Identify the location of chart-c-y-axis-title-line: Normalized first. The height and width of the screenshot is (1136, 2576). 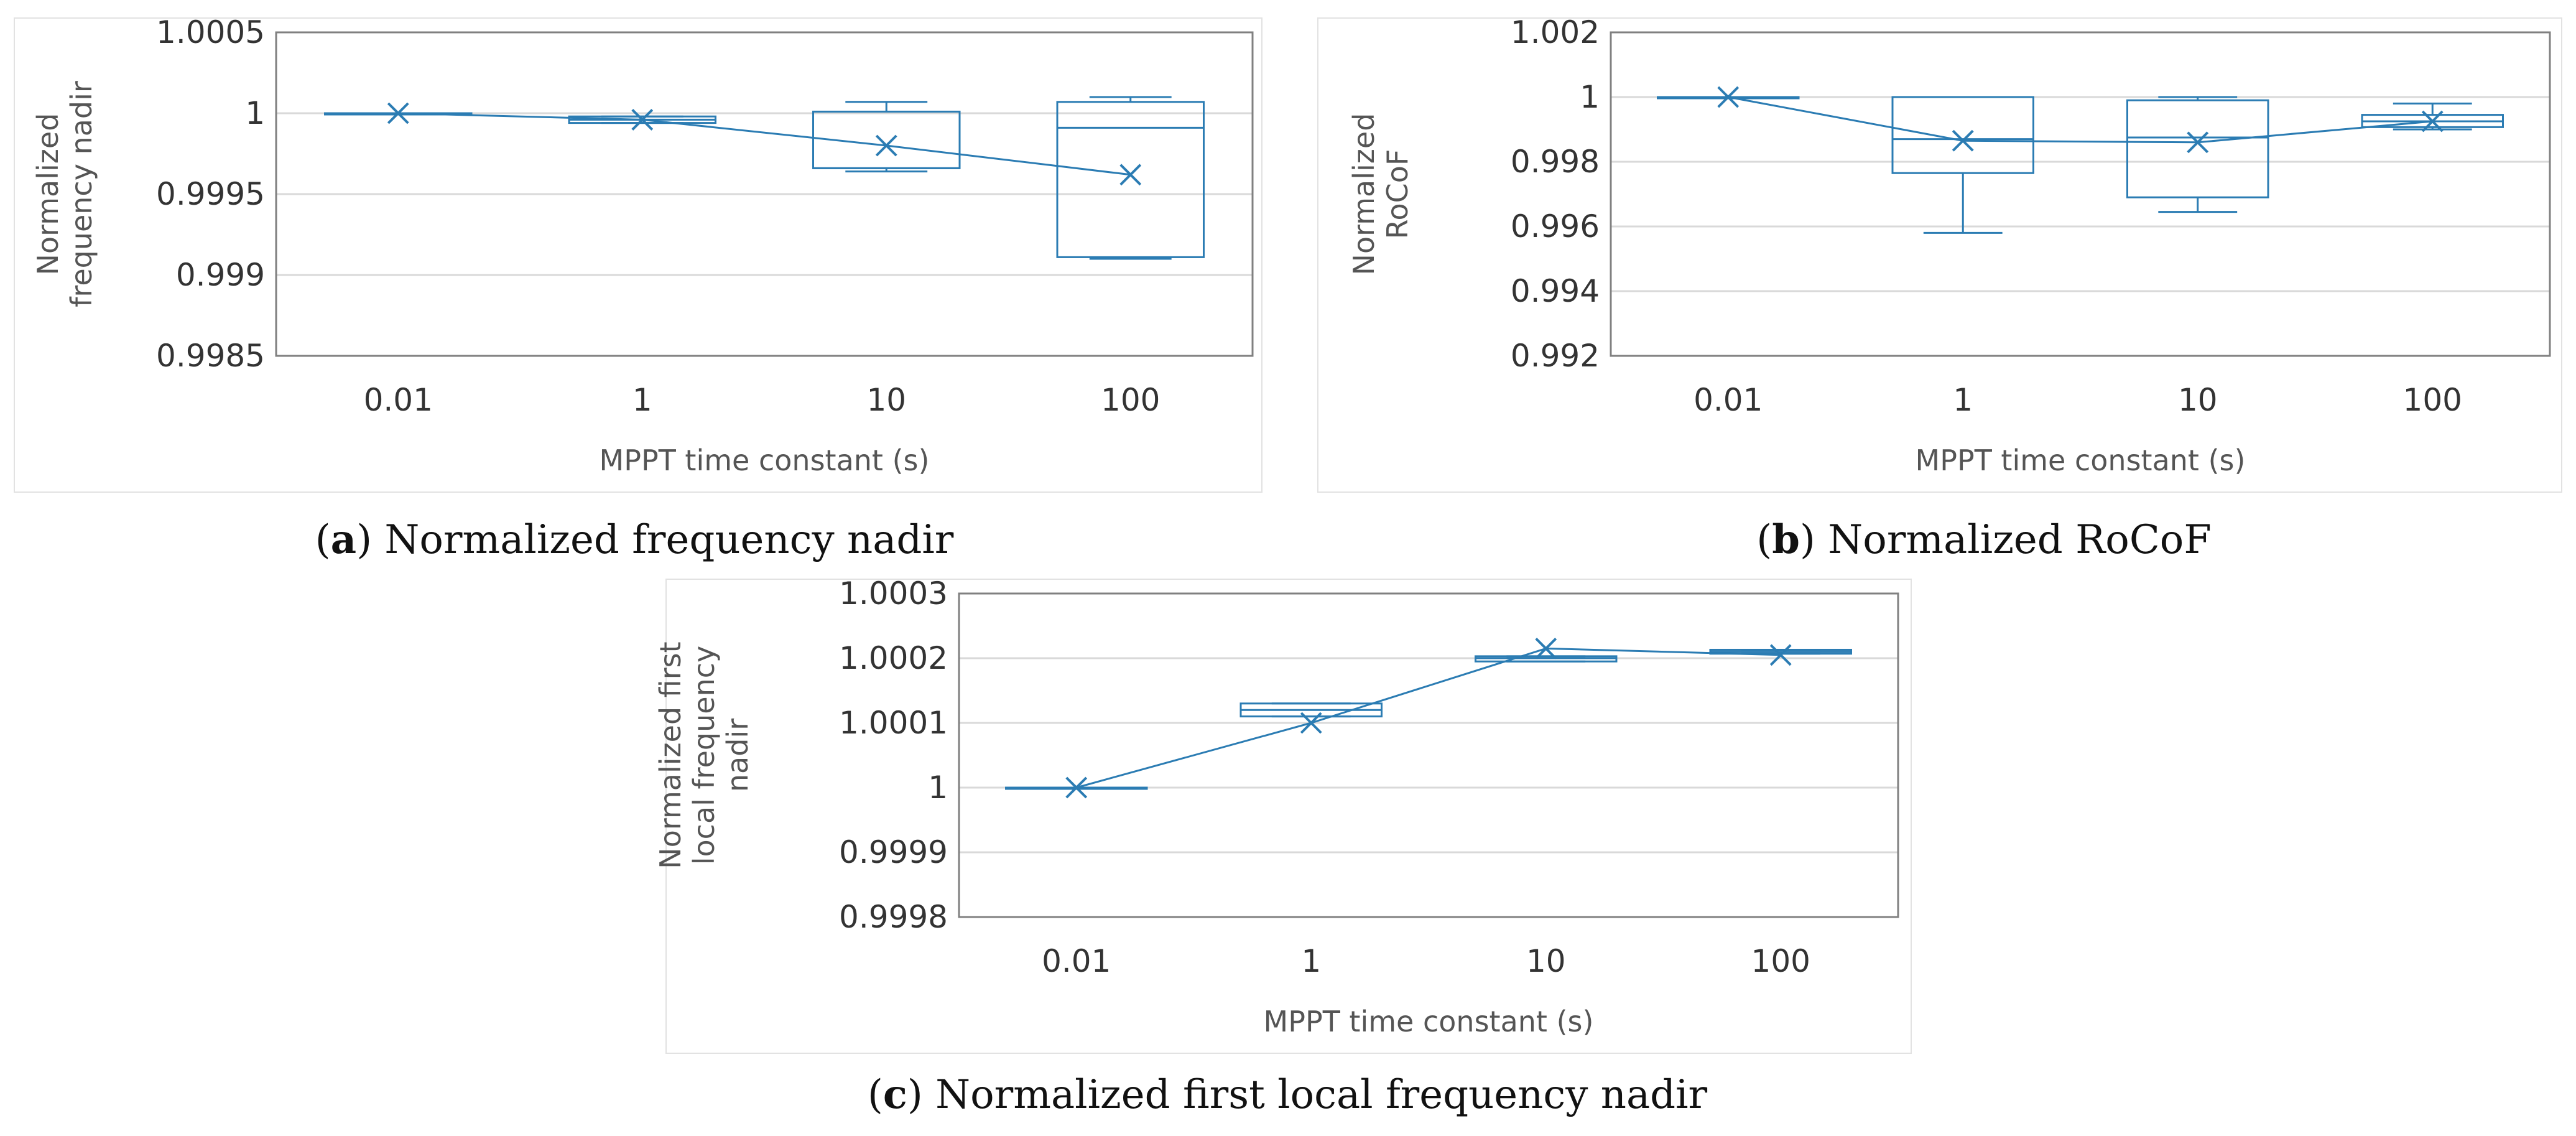
(670, 754).